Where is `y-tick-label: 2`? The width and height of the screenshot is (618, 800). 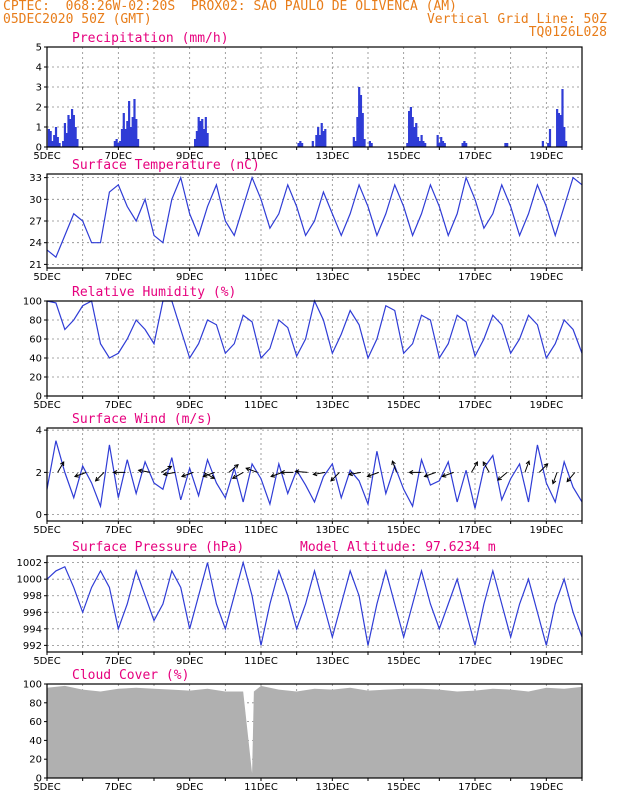 y-tick-label: 2 is located at coordinates (39, 108).